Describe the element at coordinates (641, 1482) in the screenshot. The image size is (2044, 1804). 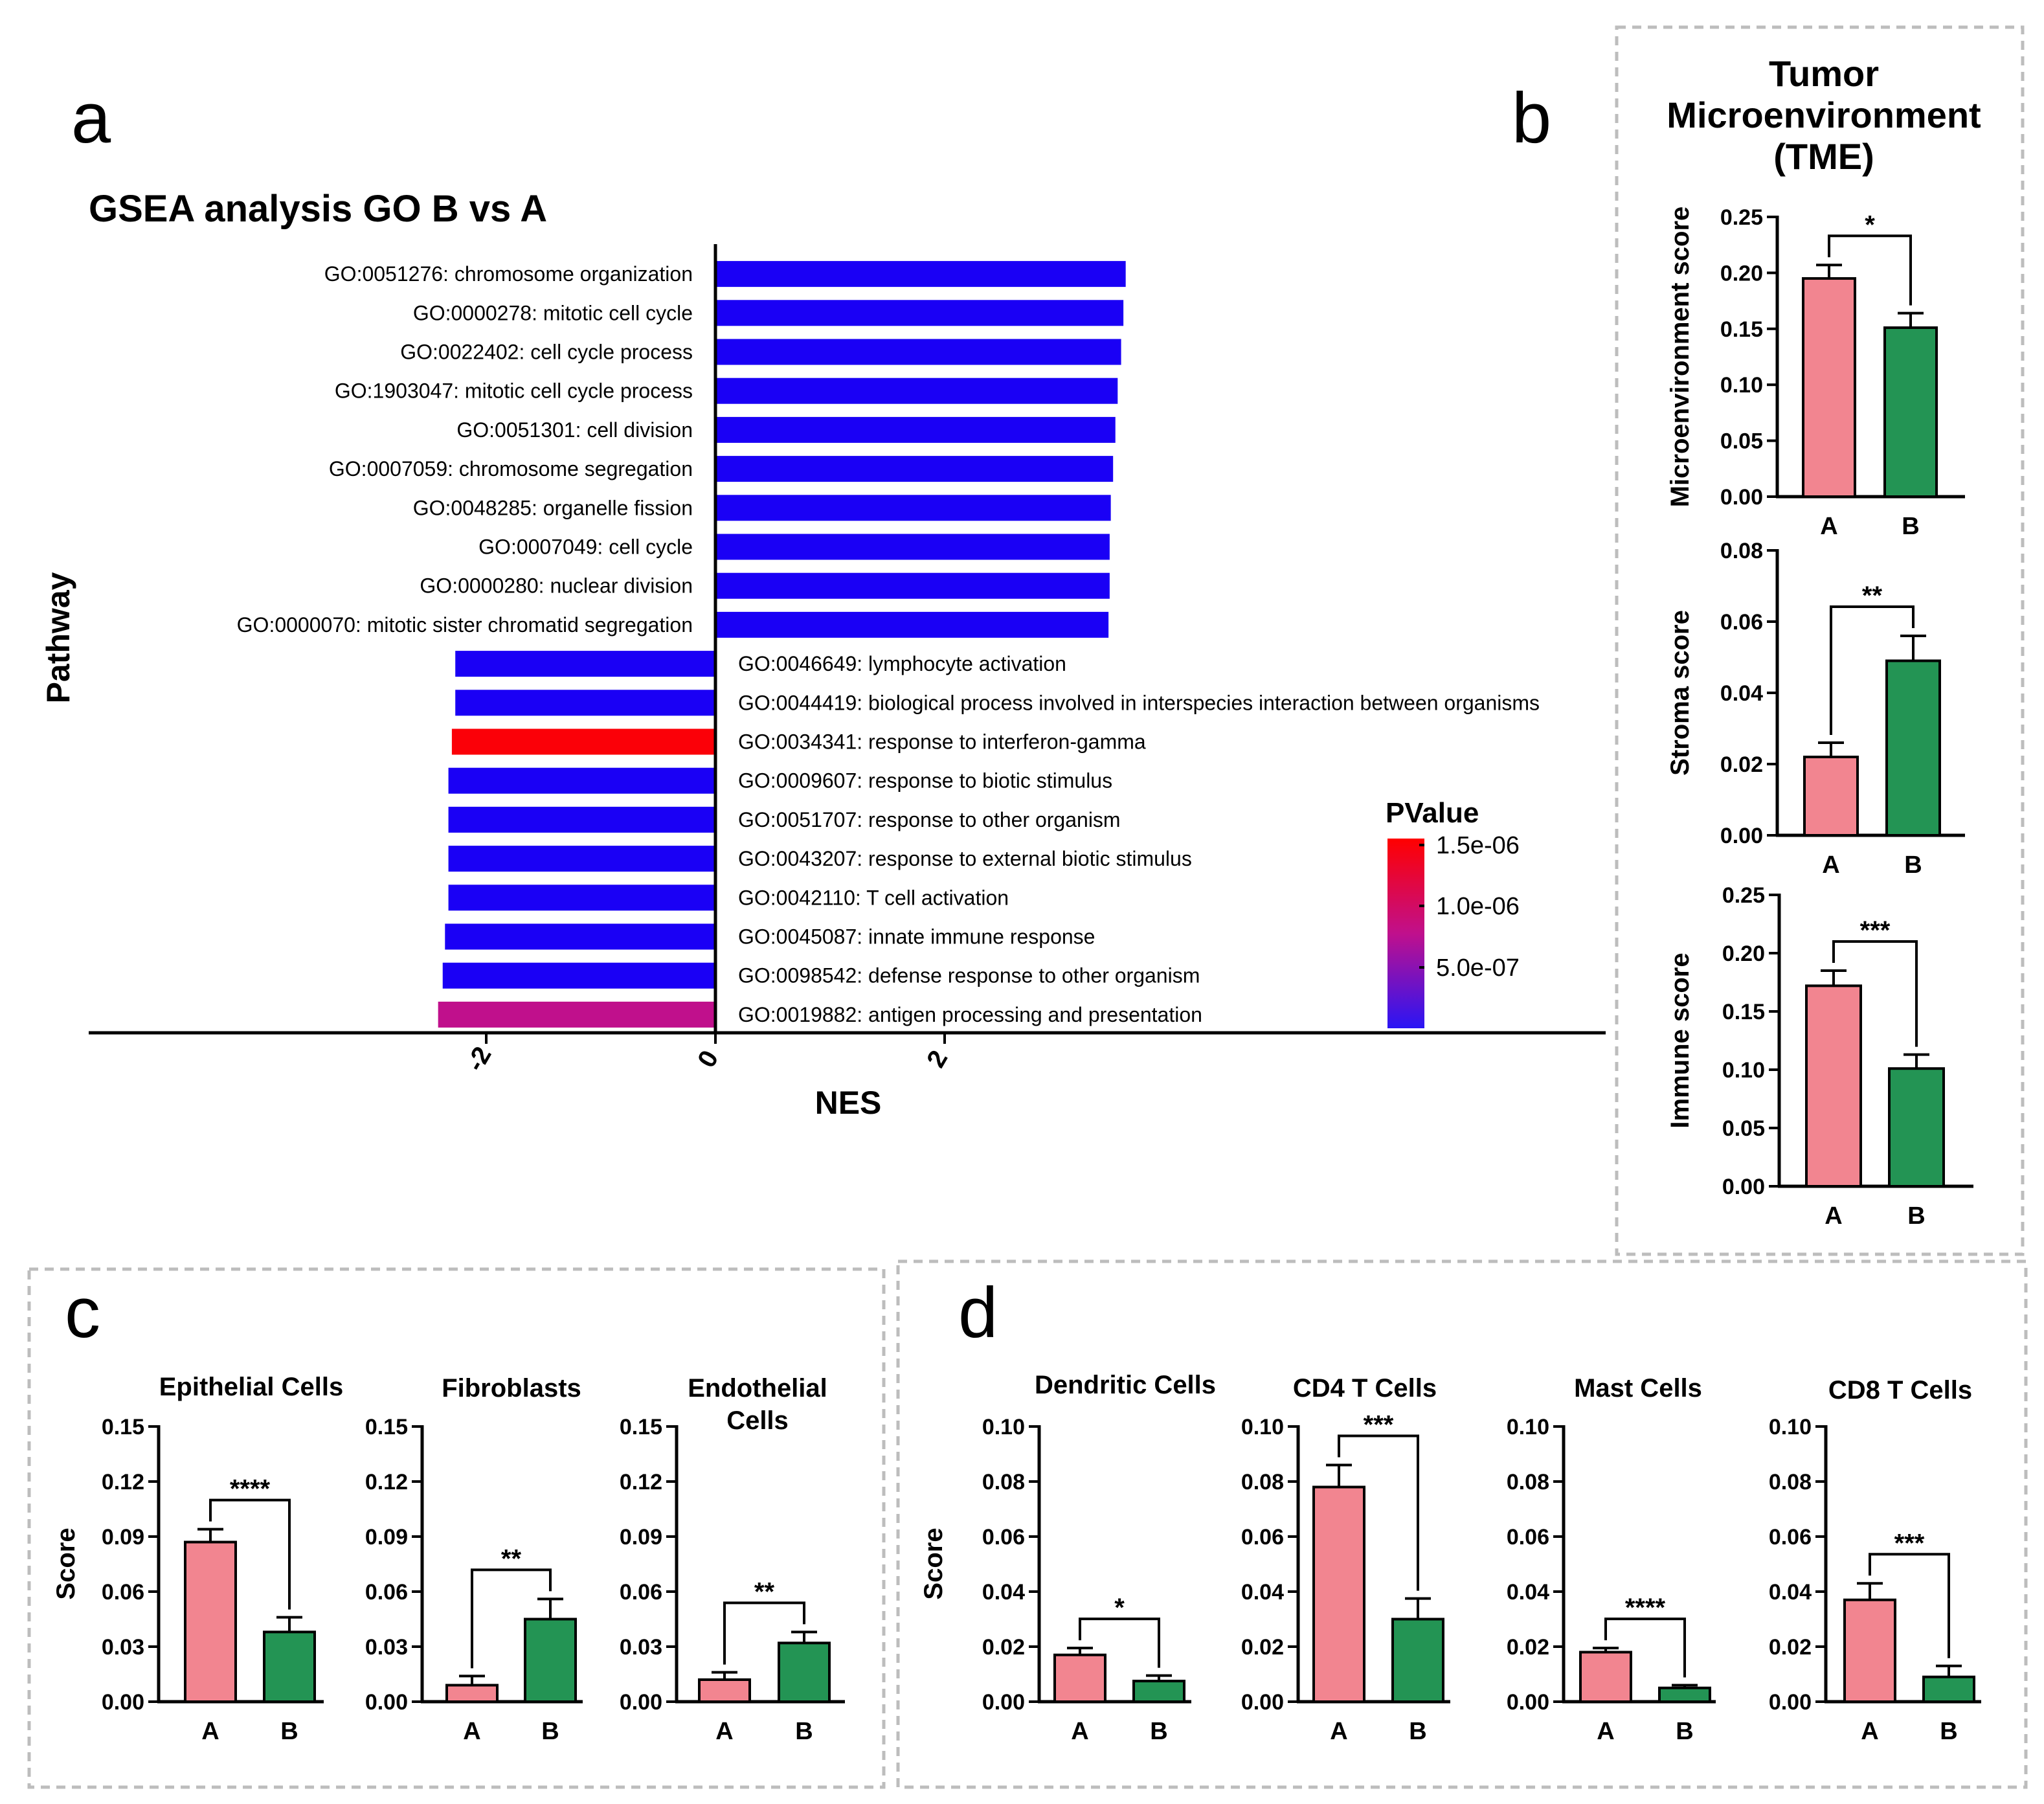
I see `cell-chart-3-y-tick-label: 0.12` at that location.